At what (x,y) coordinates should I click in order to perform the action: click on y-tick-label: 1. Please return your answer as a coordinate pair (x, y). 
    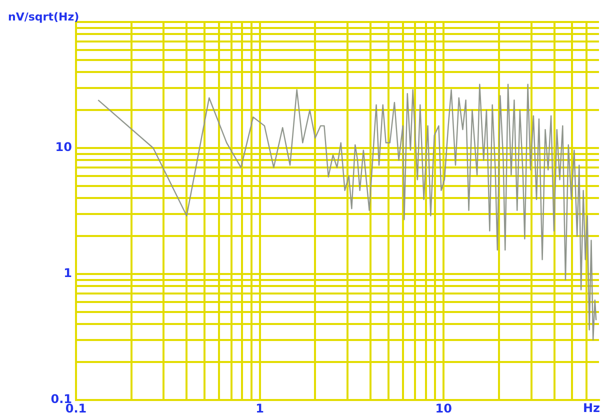
    Looking at the image, I should click on (68, 273).